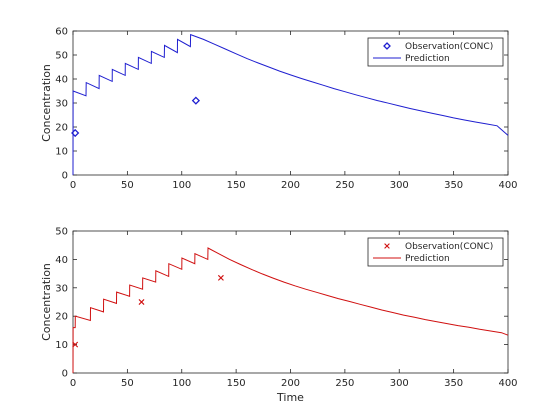  Describe the element at coordinates (61, 32) in the screenshot. I see `y-tick-label: 60` at that location.